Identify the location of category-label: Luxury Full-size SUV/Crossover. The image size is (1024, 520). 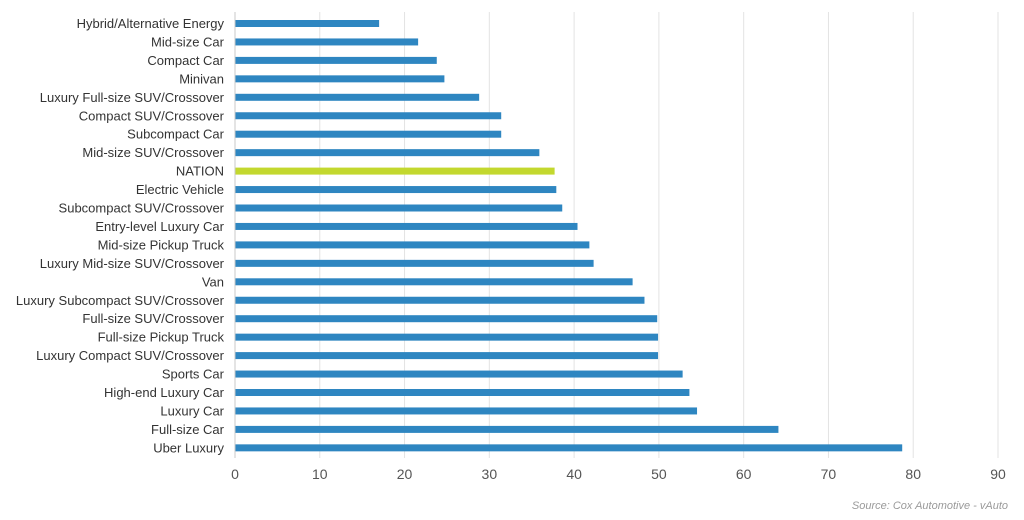
(132, 97).